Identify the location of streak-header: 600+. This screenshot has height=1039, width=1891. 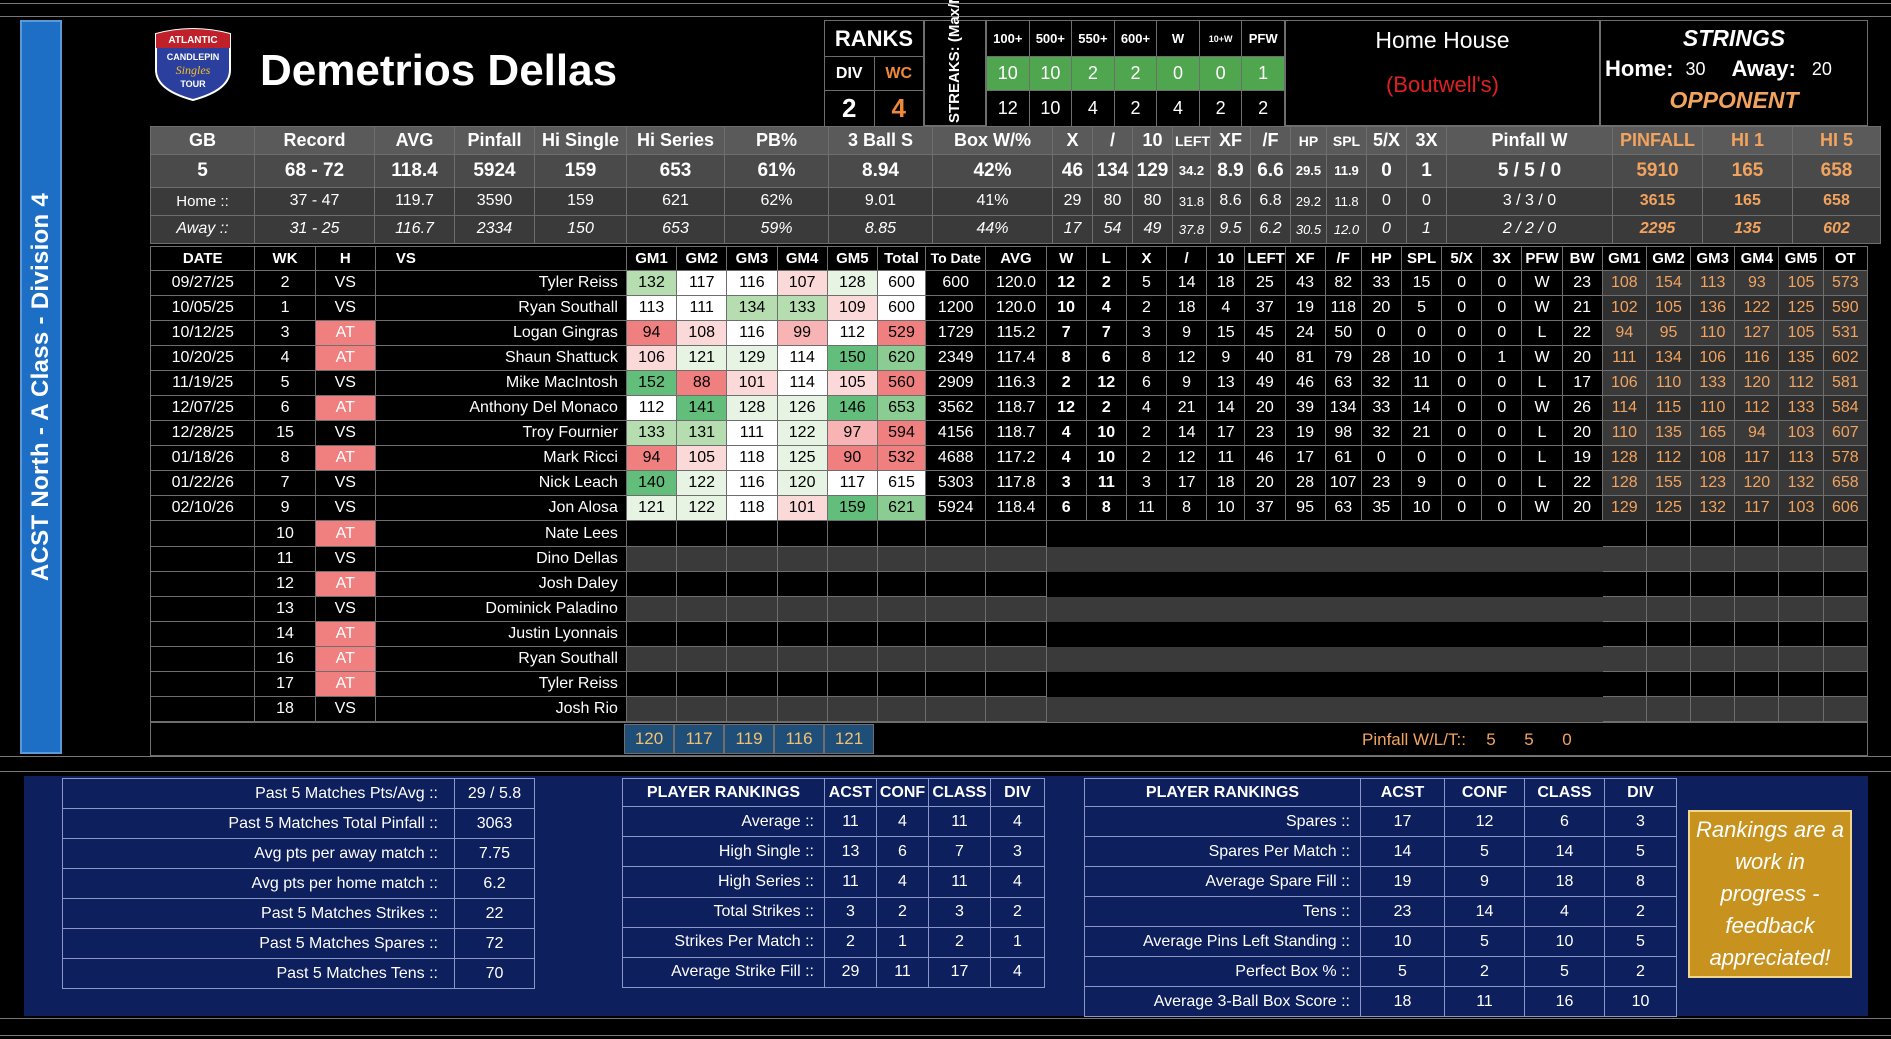
(1135, 38).